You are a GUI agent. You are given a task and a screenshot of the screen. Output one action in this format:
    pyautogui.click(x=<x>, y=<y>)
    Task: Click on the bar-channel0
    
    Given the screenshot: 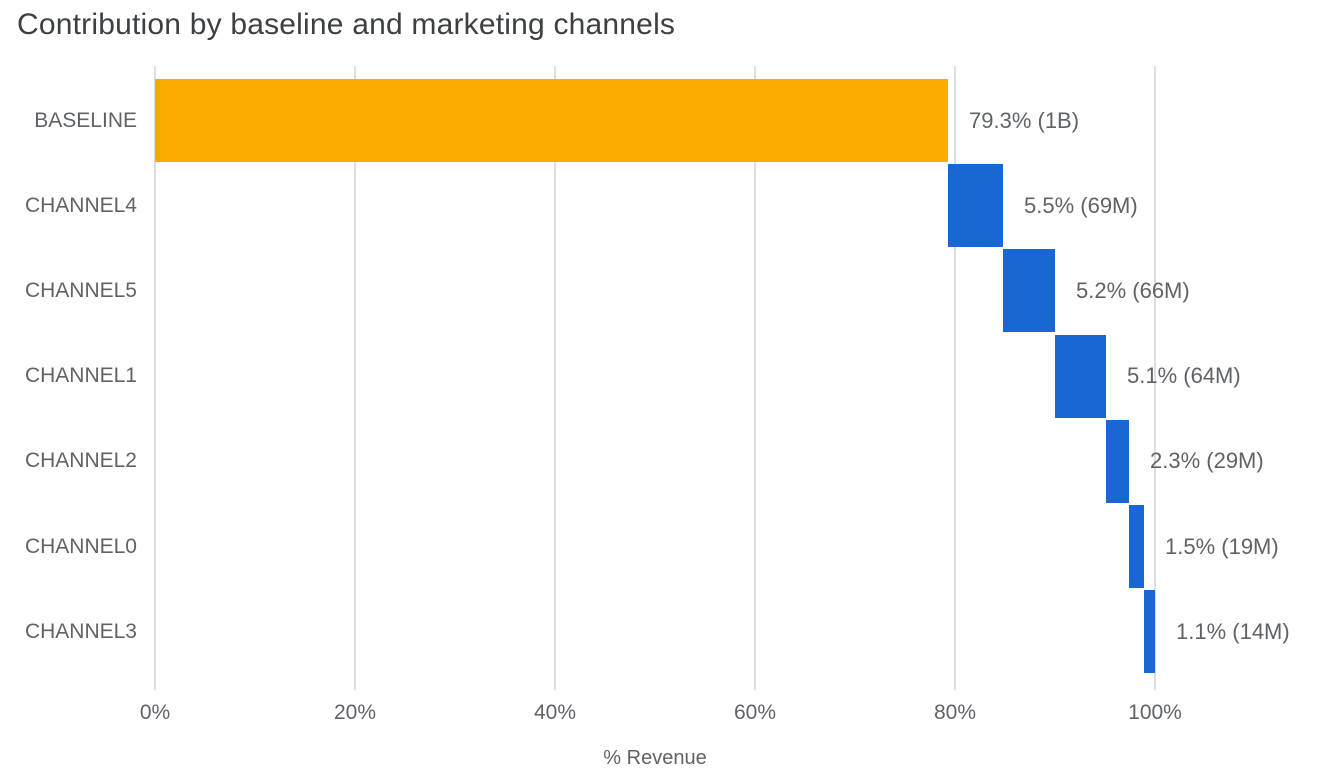 What is the action you would take?
    pyautogui.click(x=1136, y=546)
    